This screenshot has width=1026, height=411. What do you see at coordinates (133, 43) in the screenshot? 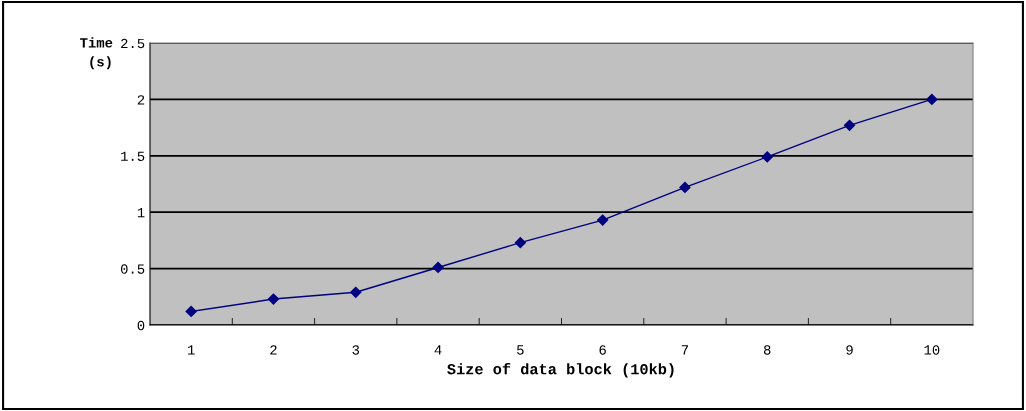
I see `y-tick-label: 2.5` at bounding box center [133, 43].